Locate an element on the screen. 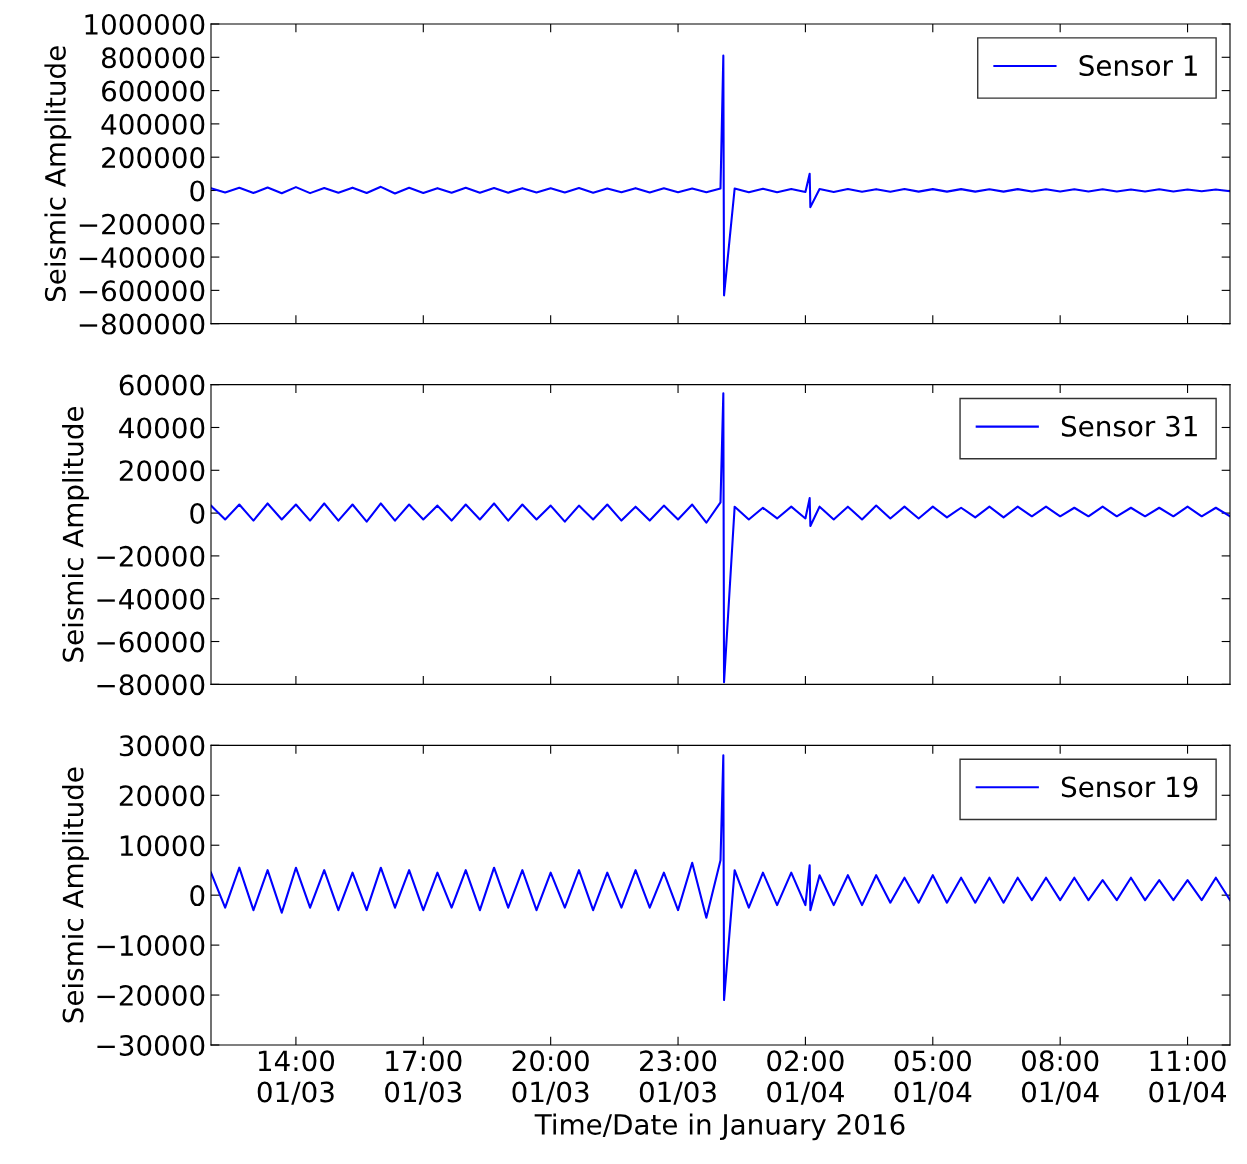 The width and height of the screenshot is (1247, 1164). x-tick-label: 05:00 01/04 is located at coordinates (933, 1077).